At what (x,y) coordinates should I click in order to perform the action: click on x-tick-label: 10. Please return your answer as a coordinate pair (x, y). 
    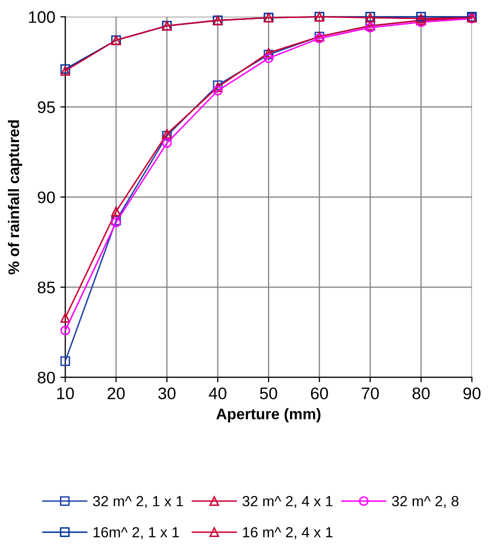
    Looking at the image, I should click on (65, 393).